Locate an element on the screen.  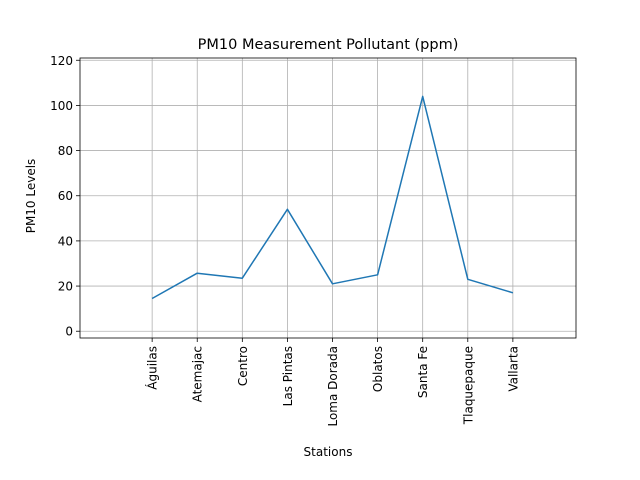
y-tick-label: 60 is located at coordinates (65, 196).